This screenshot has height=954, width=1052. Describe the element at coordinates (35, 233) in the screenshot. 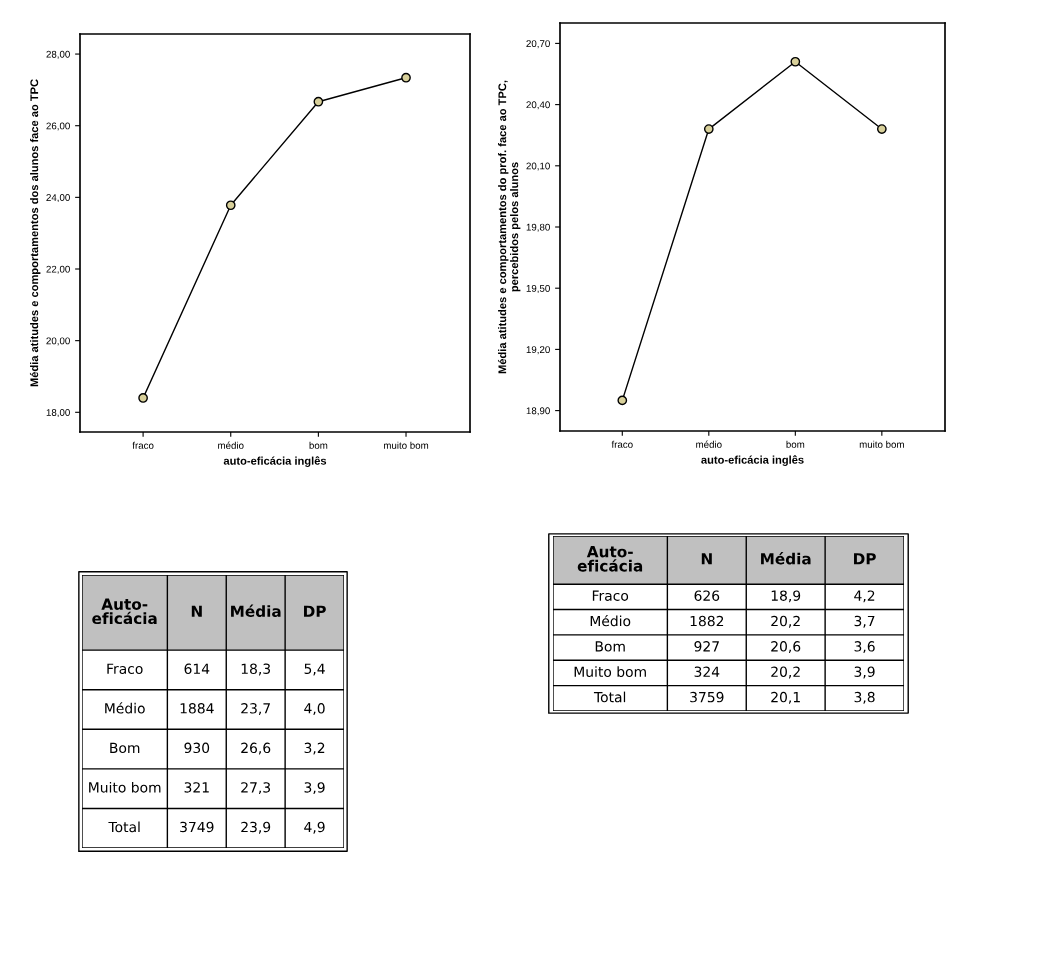

I see `y-axis-title: Média atitudes e comportamentos dos alunos face ao TPC` at that location.